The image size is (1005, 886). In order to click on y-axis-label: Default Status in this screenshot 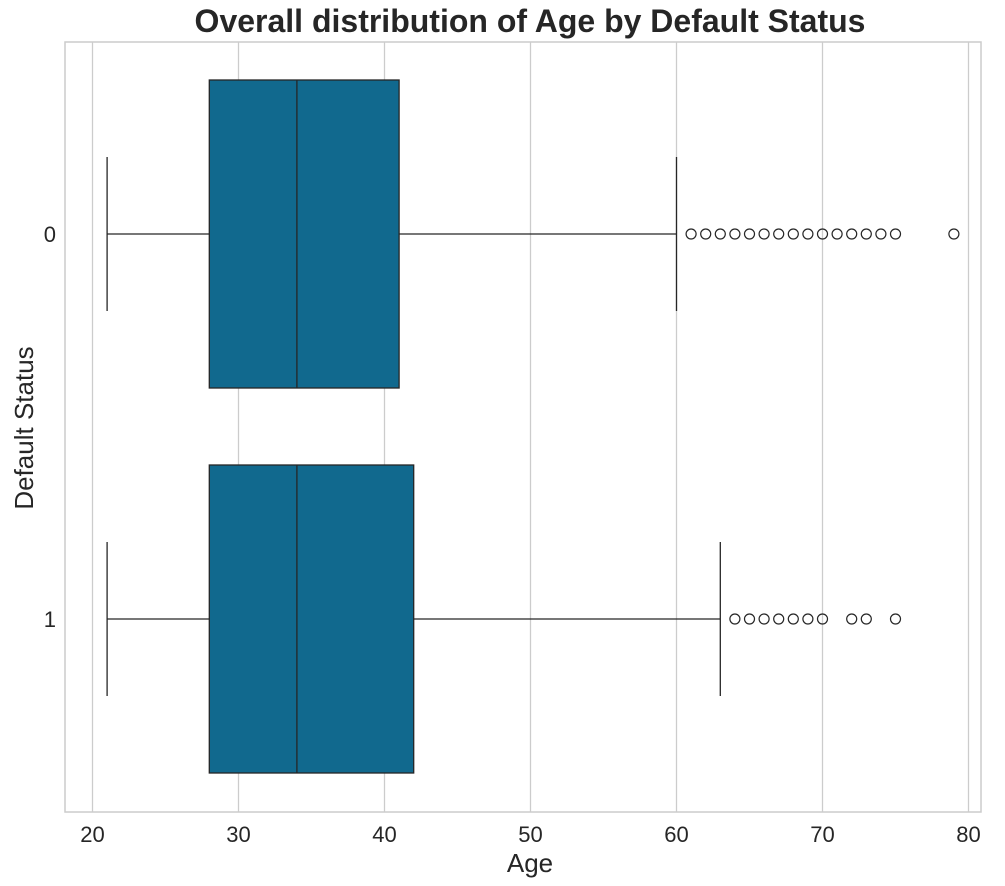, I will do `click(24, 427)`.